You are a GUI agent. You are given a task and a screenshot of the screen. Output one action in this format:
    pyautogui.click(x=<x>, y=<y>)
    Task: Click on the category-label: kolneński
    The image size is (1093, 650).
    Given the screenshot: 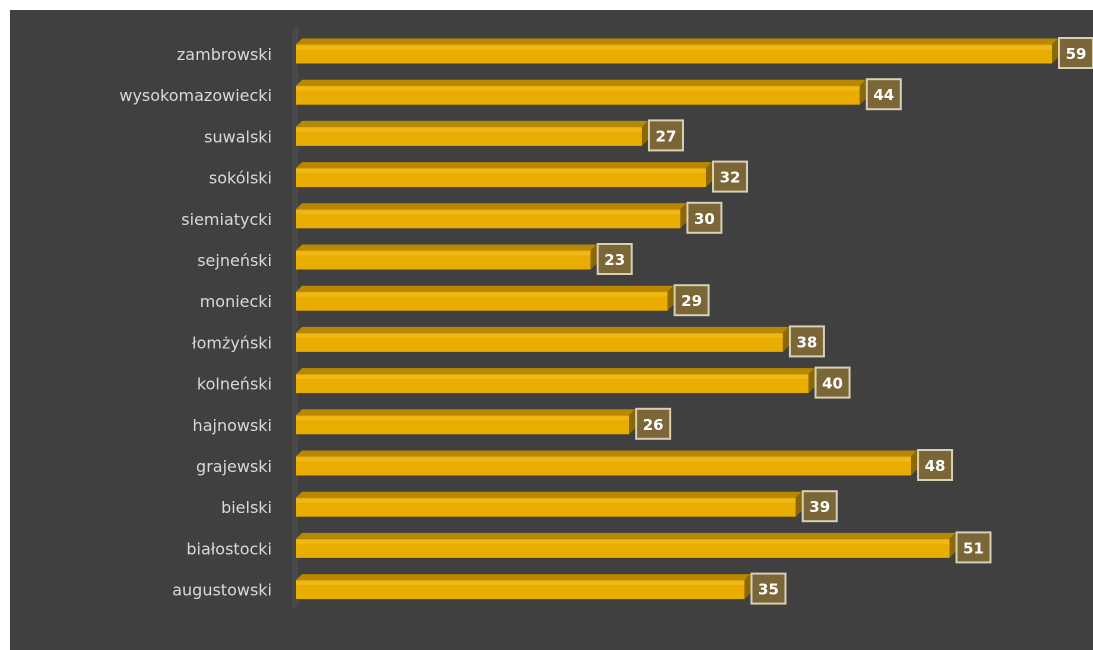 What is the action you would take?
    pyautogui.click(x=234, y=384)
    